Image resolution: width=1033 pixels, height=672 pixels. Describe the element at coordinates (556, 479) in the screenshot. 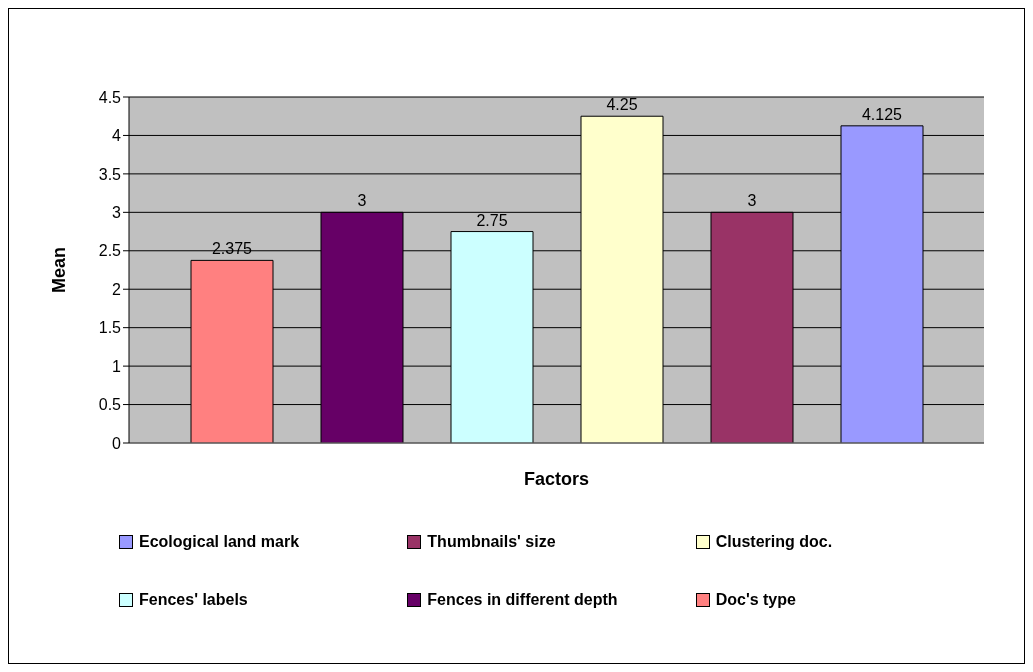

I see `x-axis-title: Factors` at that location.